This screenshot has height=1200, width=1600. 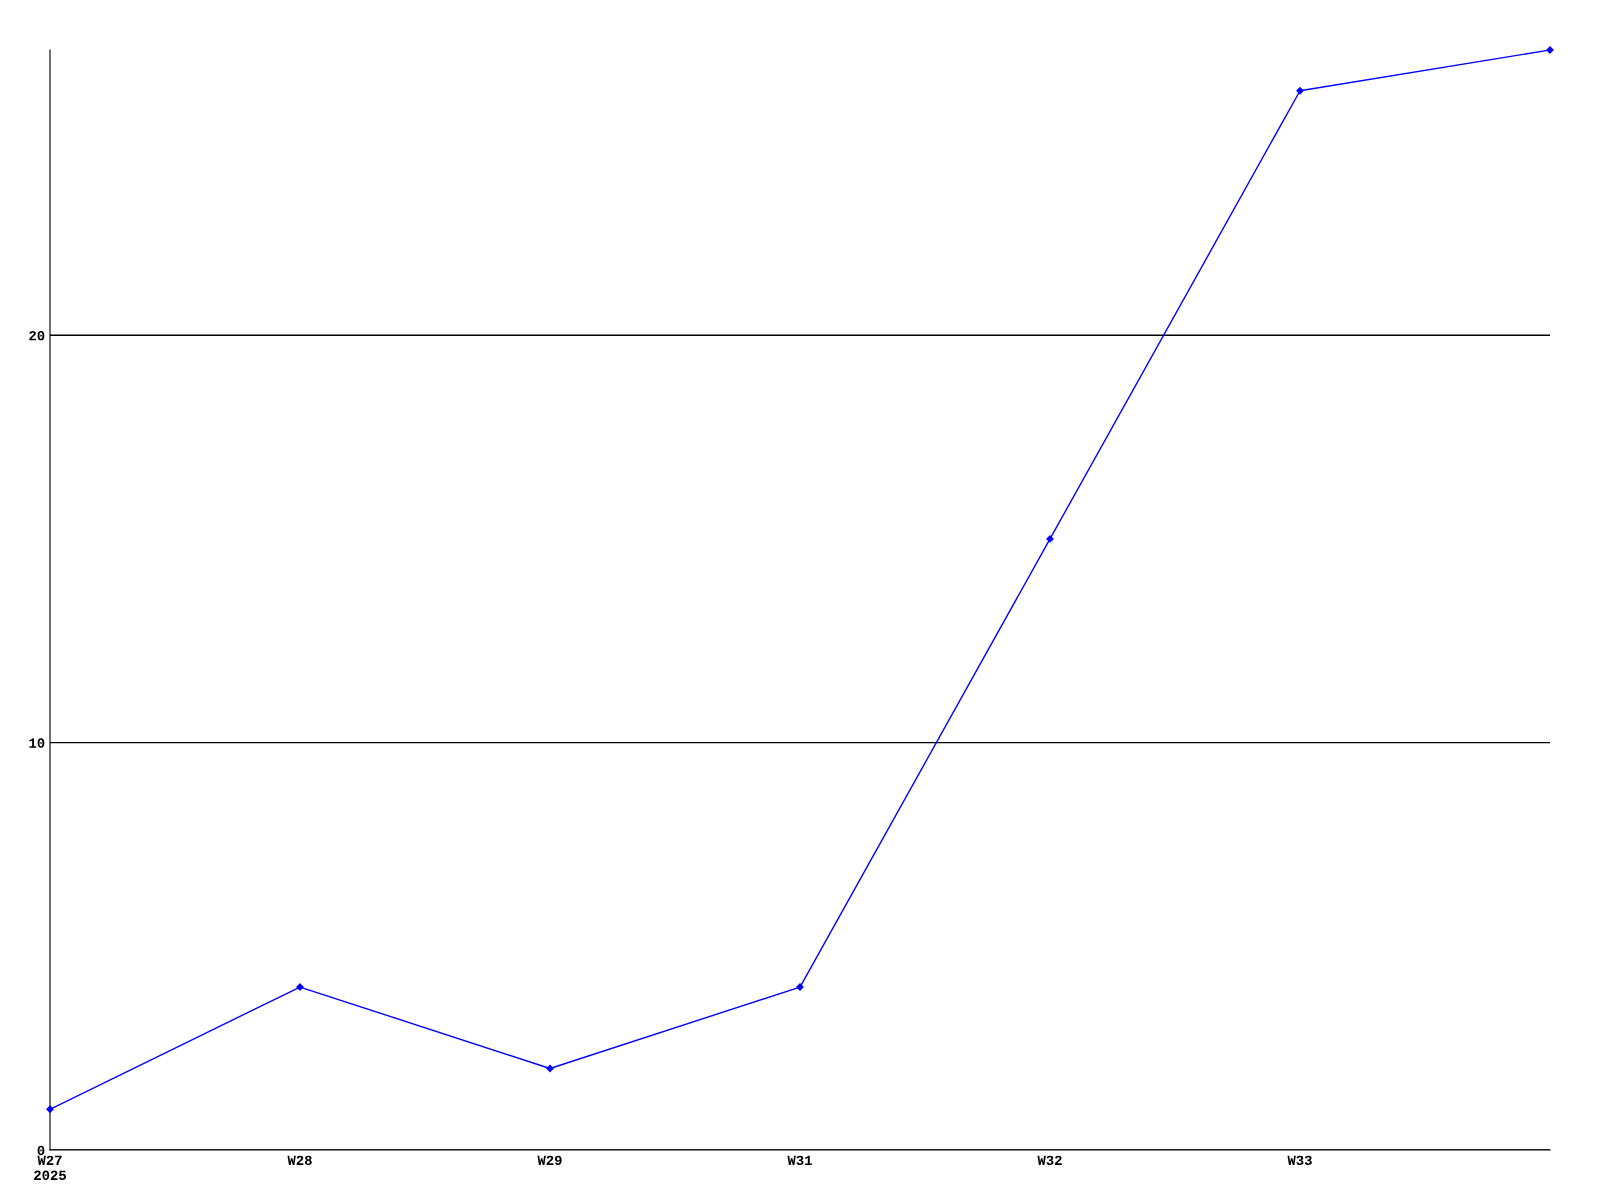 What do you see at coordinates (1299, 1160) in the screenshot?
I see `x-tick-label: W33` at bounding box center [1299, 1160].